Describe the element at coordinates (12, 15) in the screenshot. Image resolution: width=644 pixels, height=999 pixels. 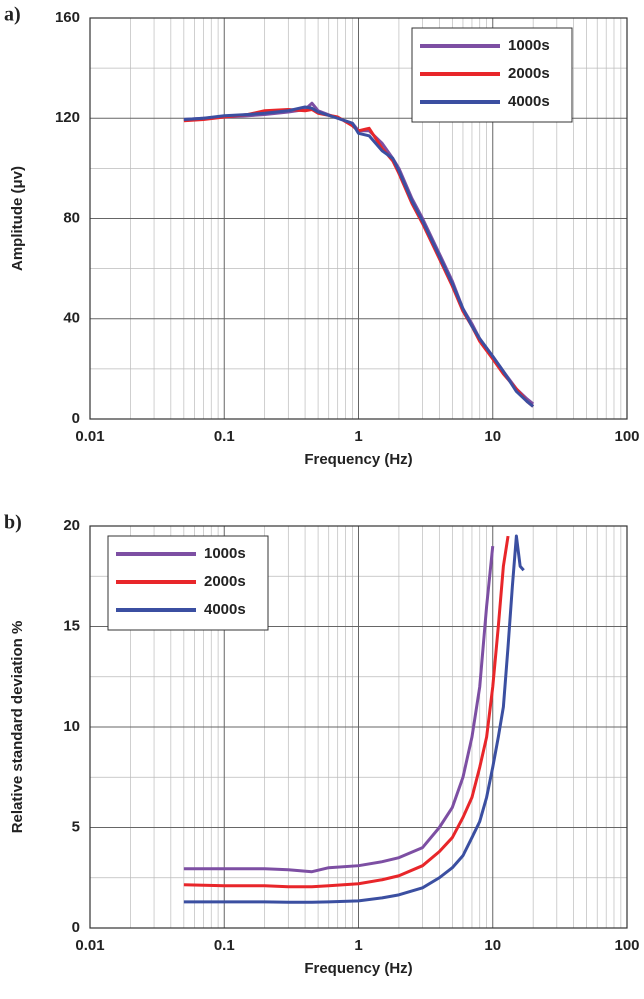
I see `panel-label: a)` at that location.